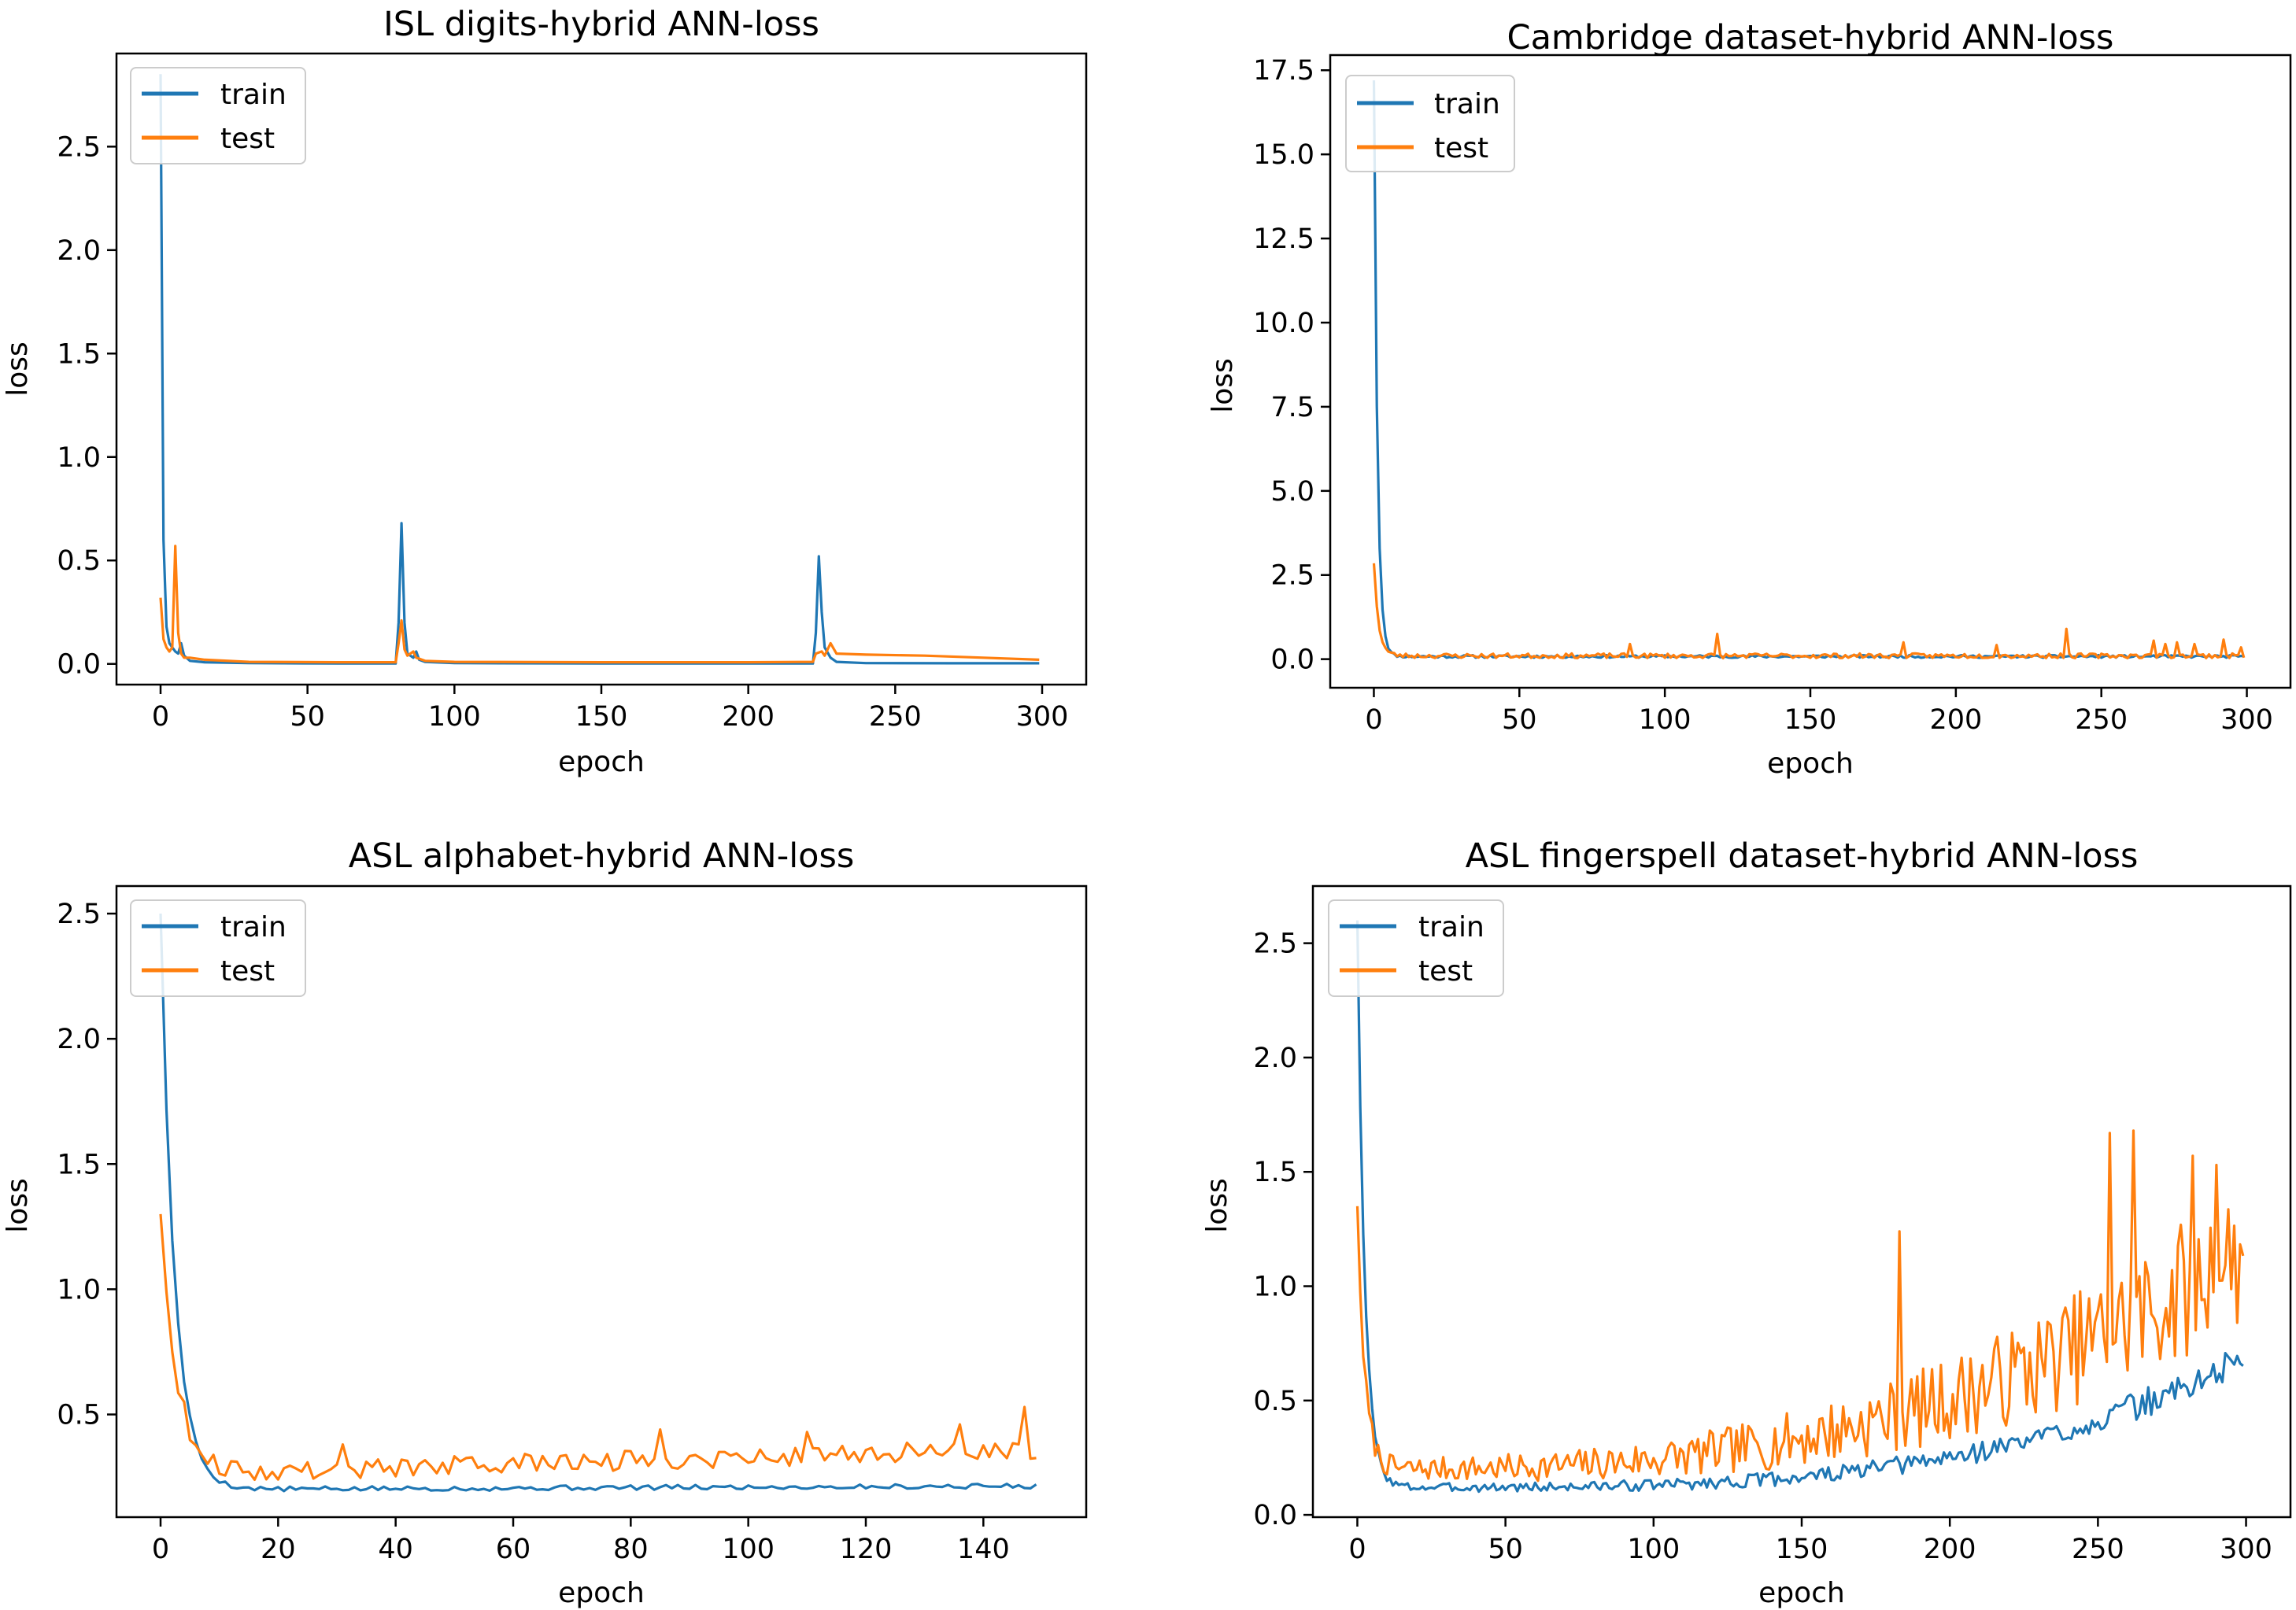 This screenshot has width=2296, height=1610. I want to click on y-tick-label: 7.5, so click(1292, 407).